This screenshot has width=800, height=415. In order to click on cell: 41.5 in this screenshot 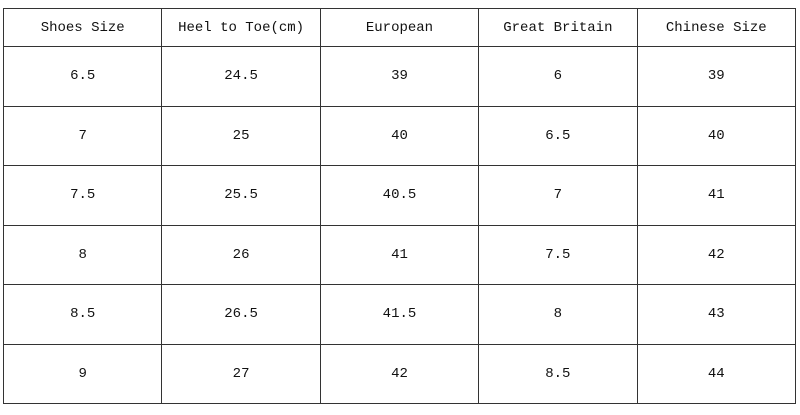, I will do `click(399, 314)`.